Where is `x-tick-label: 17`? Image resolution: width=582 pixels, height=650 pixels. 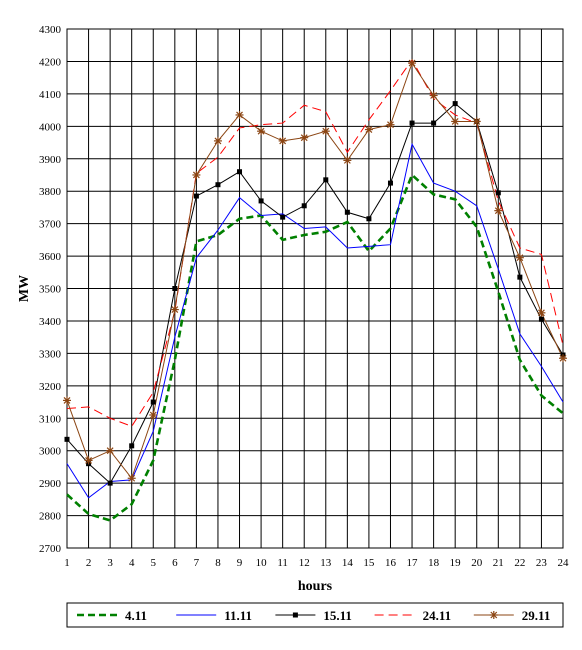 x-tick-label: 17 is located at coordinates (413, 563).